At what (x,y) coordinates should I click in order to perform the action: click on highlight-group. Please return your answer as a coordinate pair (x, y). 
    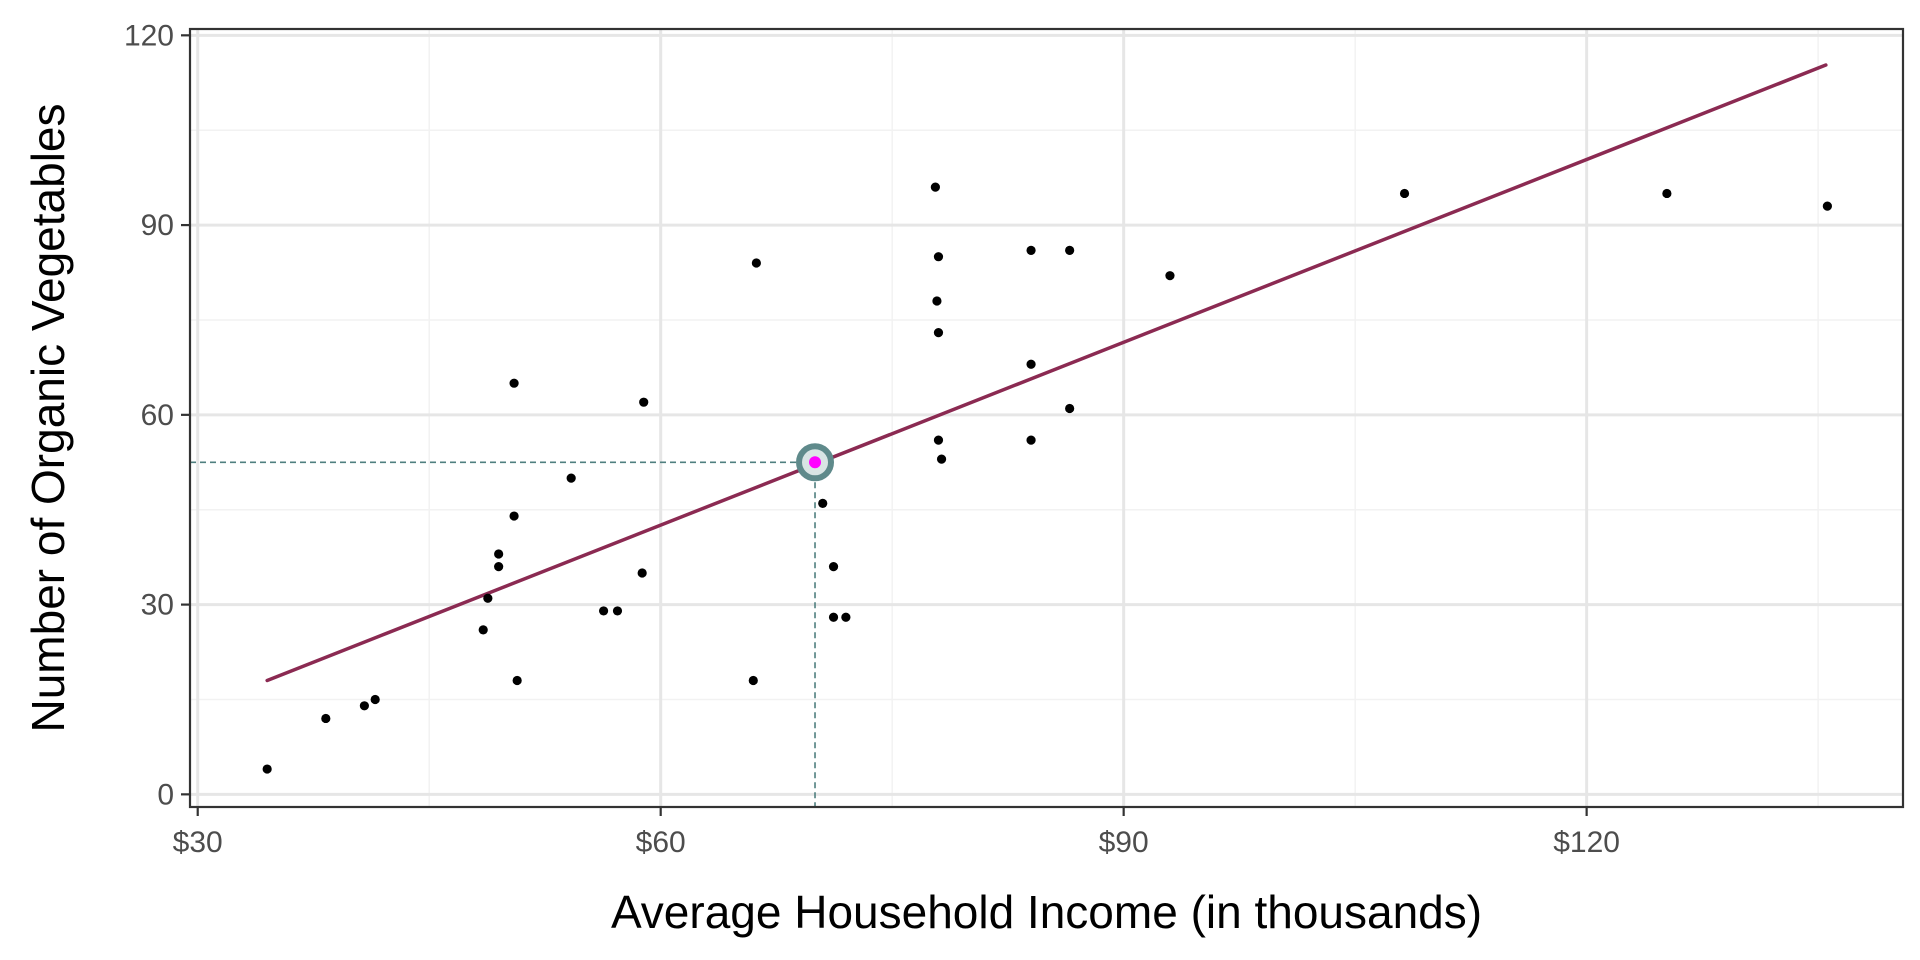
    Looking at the image, I should click on (815, 462).